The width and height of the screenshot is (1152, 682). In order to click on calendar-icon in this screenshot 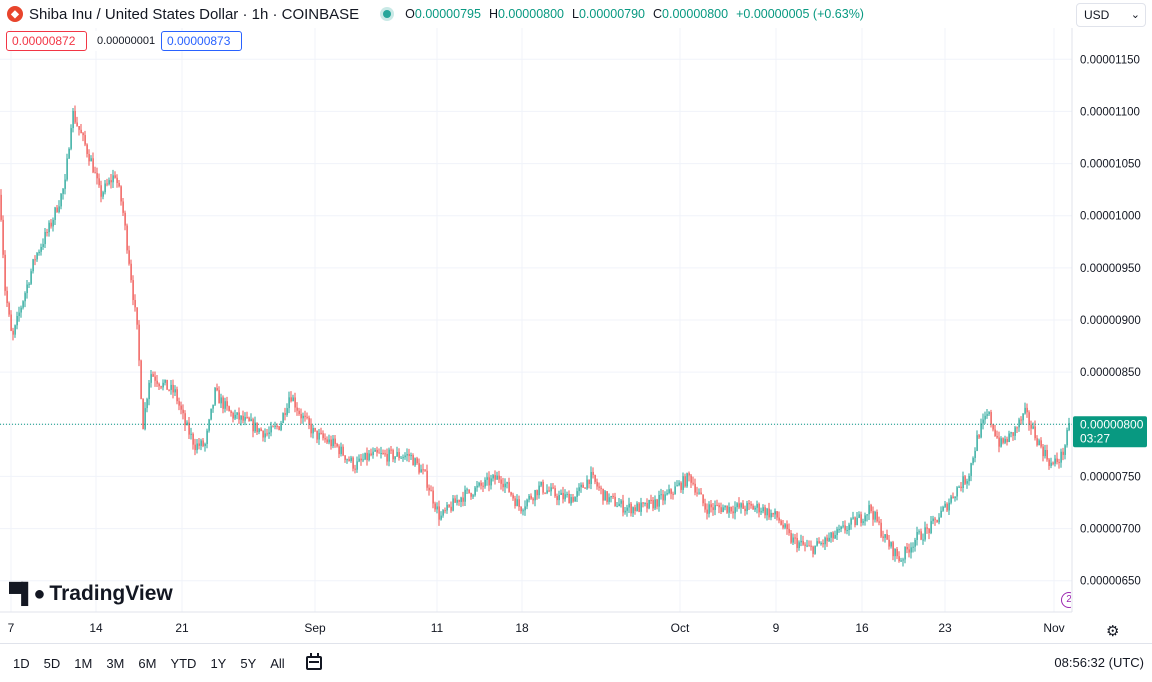, I will do `click(313, 661)`.